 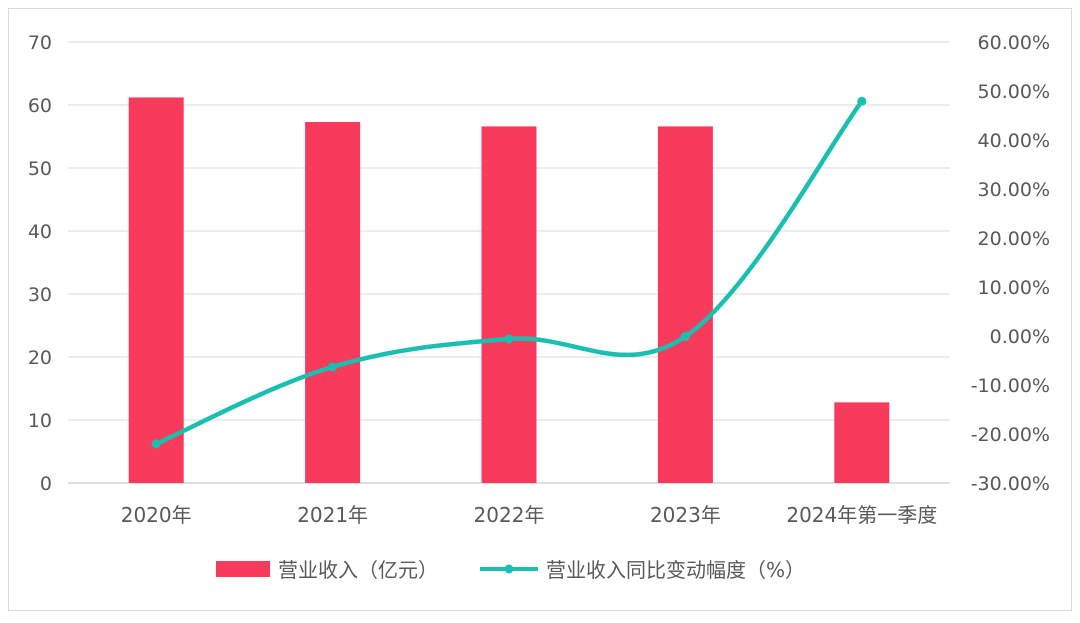 I want to click on bar-2020年, so click(x=156, y=290).